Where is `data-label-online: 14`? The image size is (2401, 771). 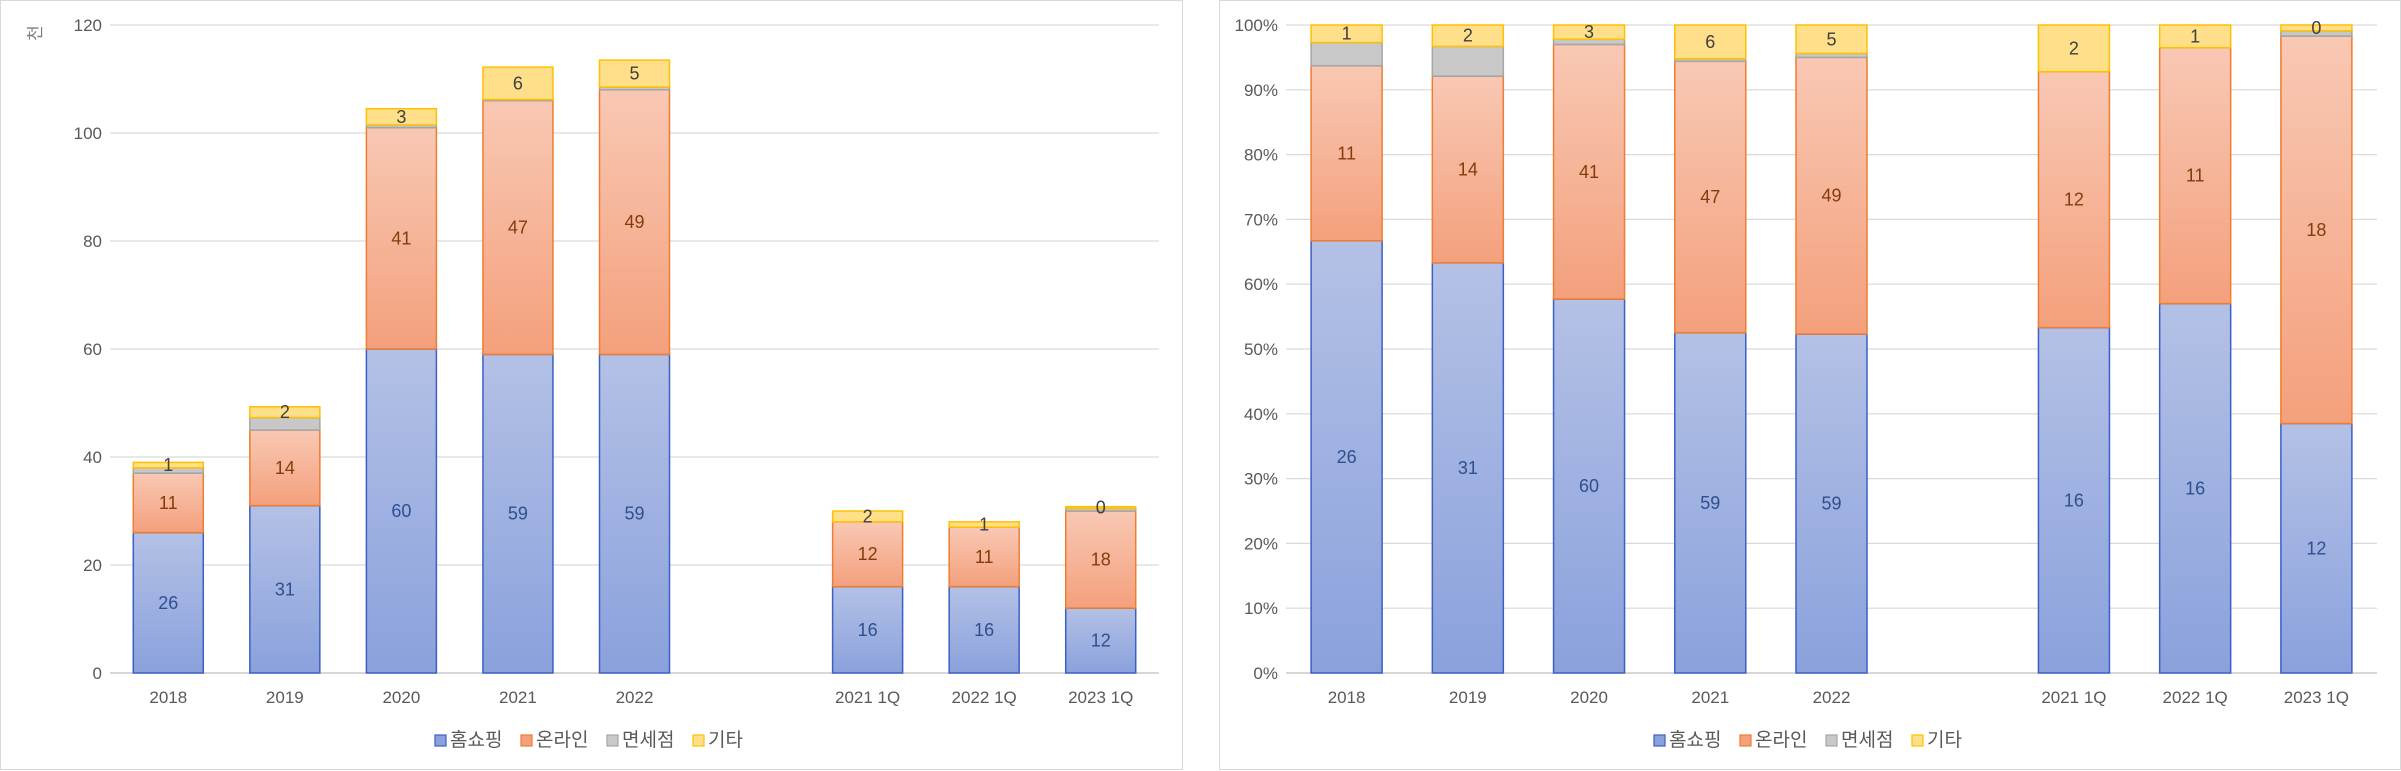
data-label-online: 14 is located at coordinates (285, 468).